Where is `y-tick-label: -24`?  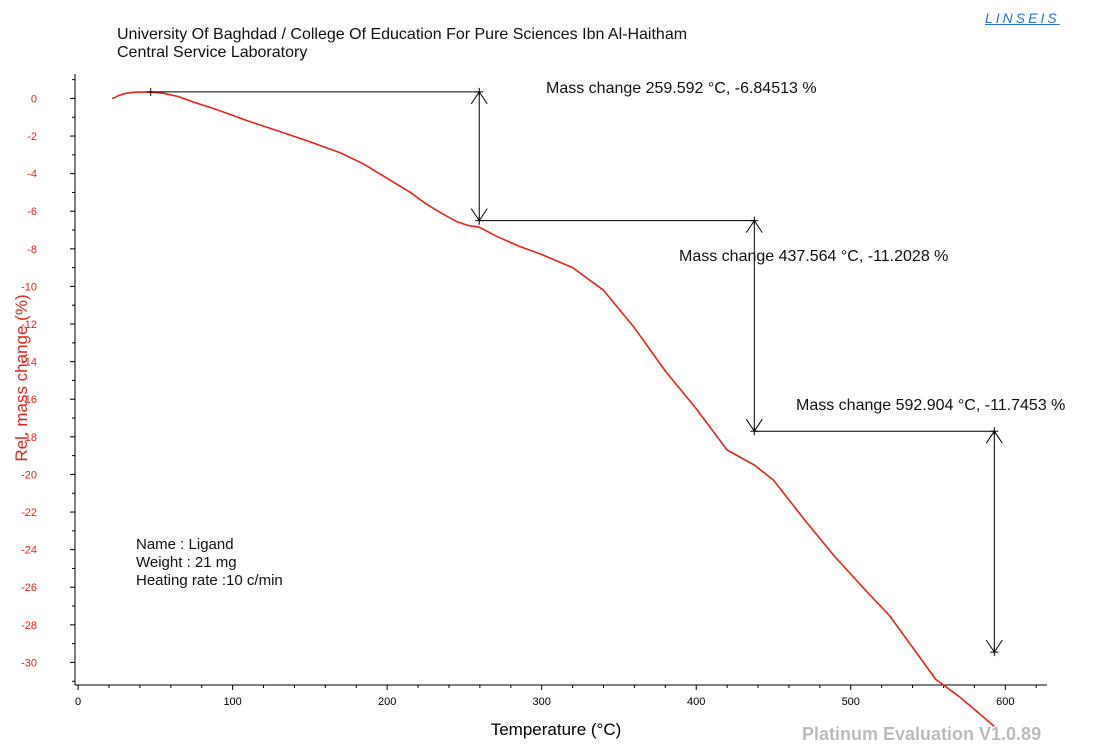 y-tick-label: -24 is located at coordinates (29, 551).